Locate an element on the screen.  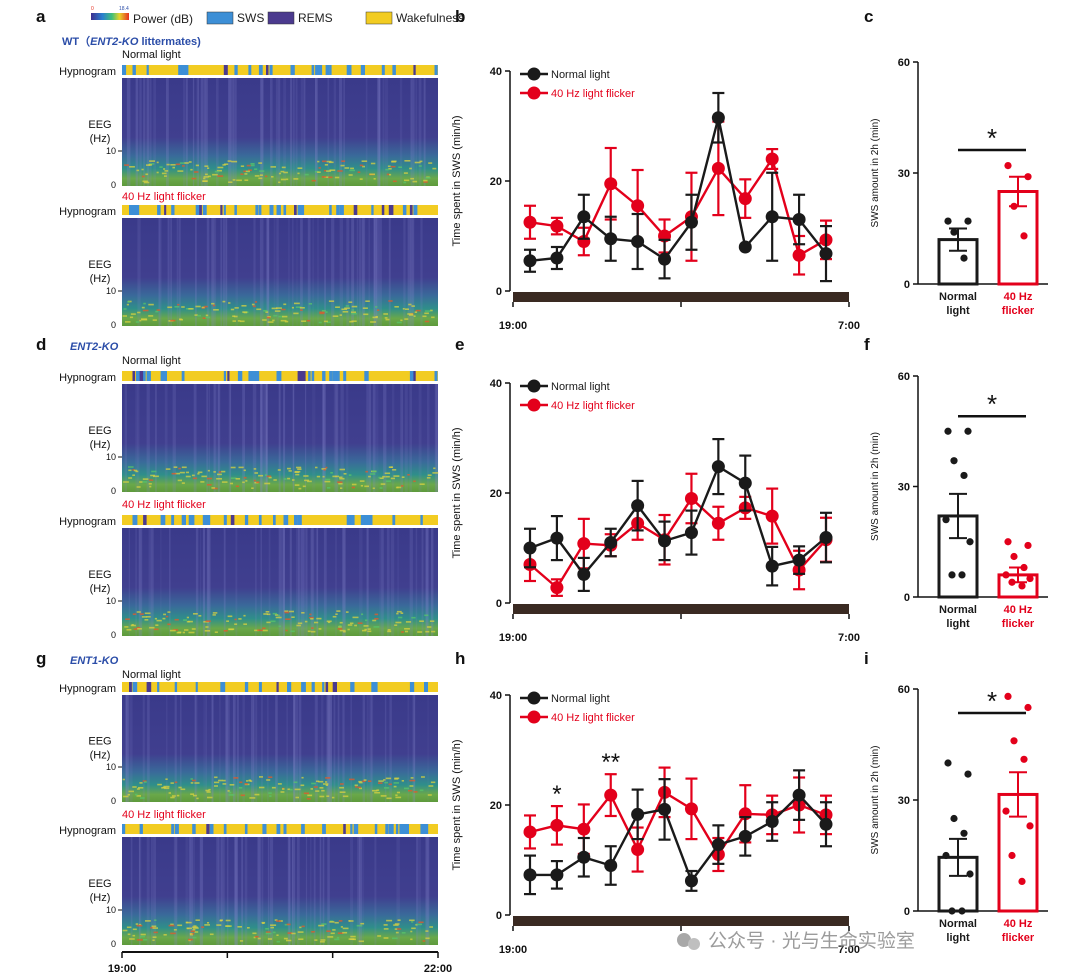
y-tick-label: 0 is located at coordinates (907, 285).